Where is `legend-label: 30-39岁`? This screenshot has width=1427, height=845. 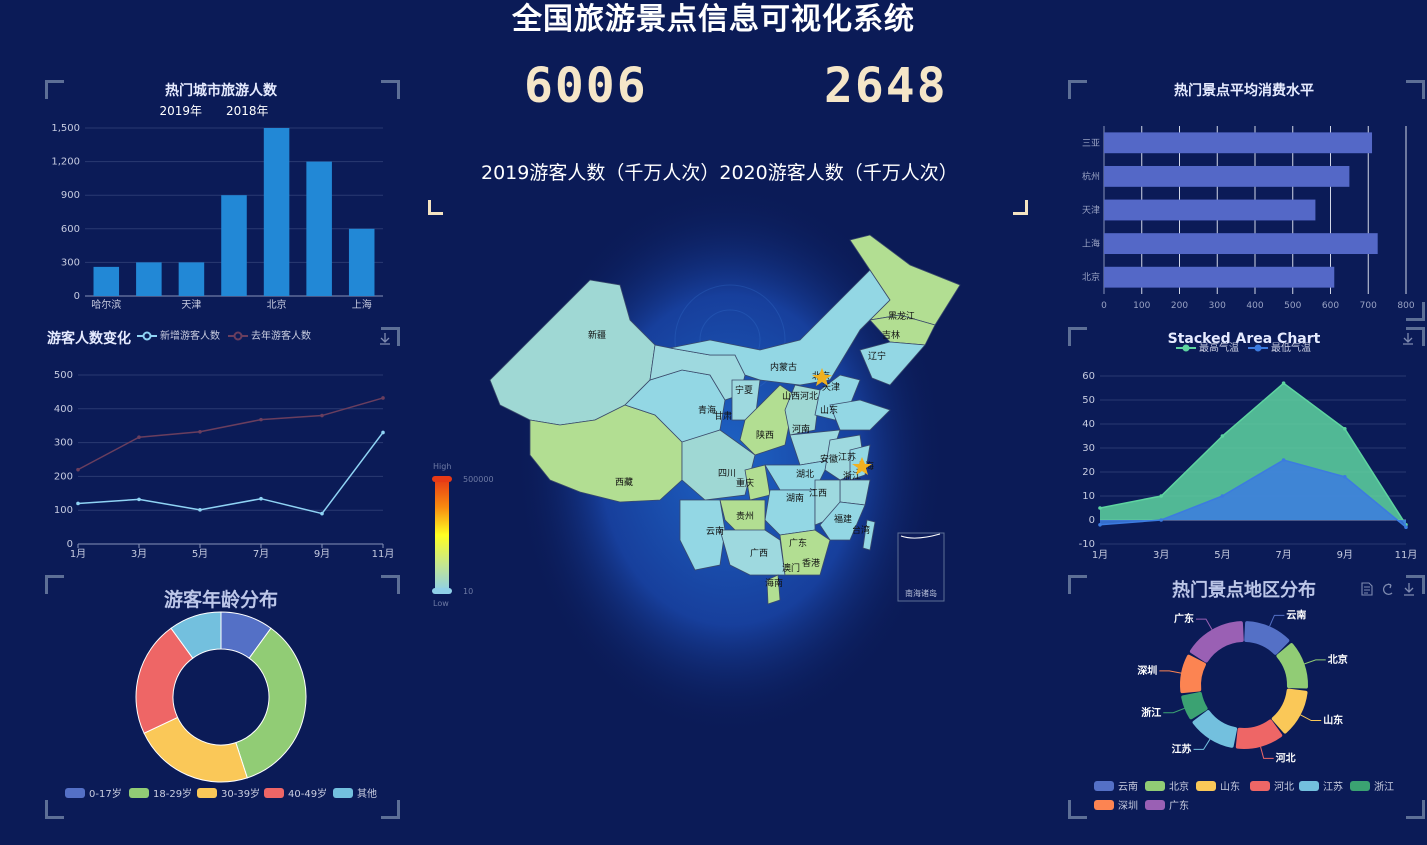
legend-label: 30-39岁 is located at coordinates (240, 793).